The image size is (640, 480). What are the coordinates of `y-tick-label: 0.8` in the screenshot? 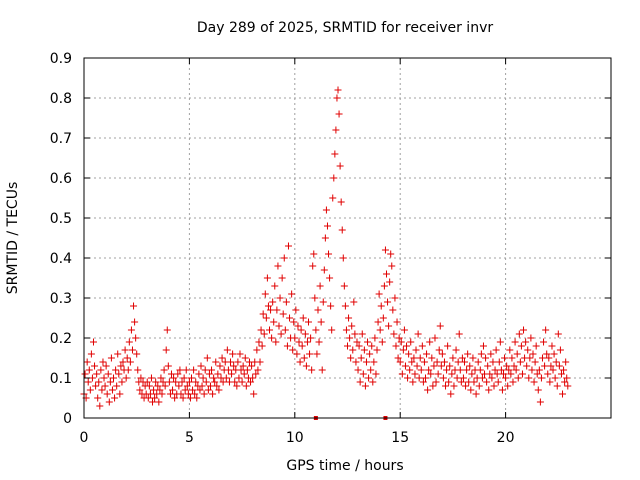 It's located at (61, 99).